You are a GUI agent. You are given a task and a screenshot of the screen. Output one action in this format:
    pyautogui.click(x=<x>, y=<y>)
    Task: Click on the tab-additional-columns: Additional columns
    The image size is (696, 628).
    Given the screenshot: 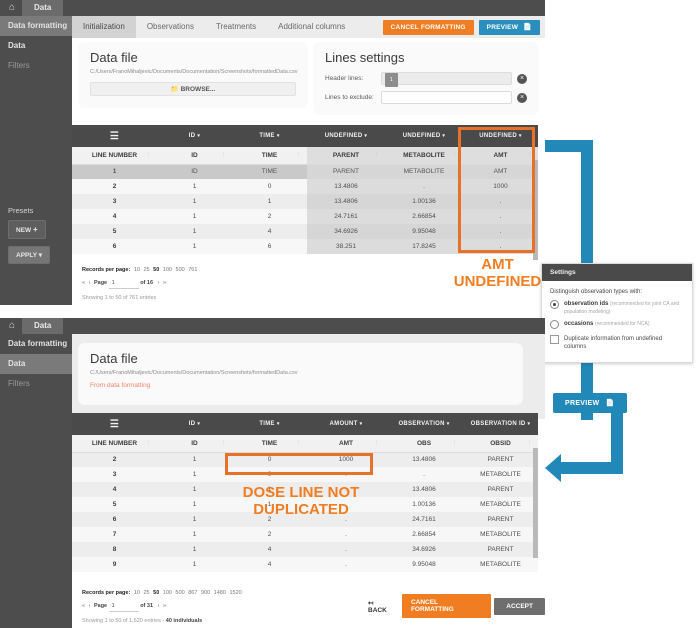 What is the action you would take?
    pyautogui.click(x=312, y=26)
    